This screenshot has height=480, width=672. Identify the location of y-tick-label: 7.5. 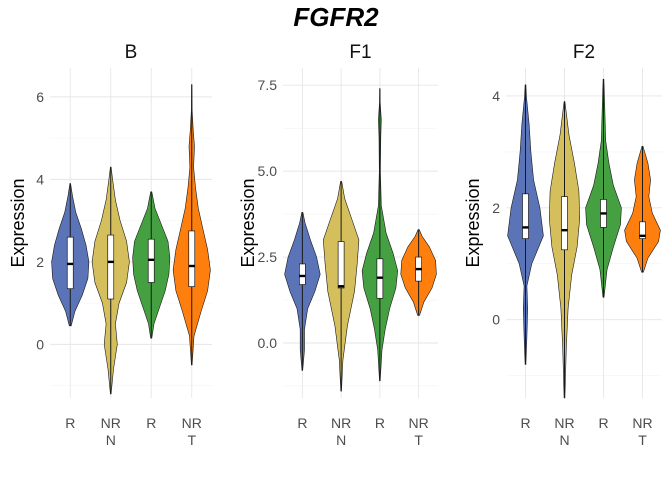
(268, 85).